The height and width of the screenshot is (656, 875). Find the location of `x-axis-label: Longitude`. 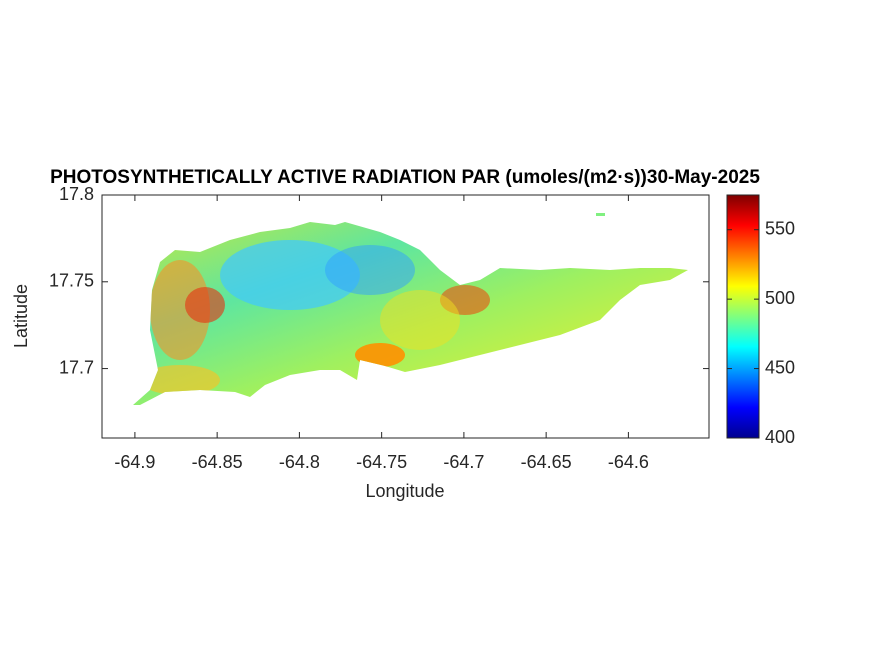

x-axis-label: Longitude is located at coordinates (404, 491).